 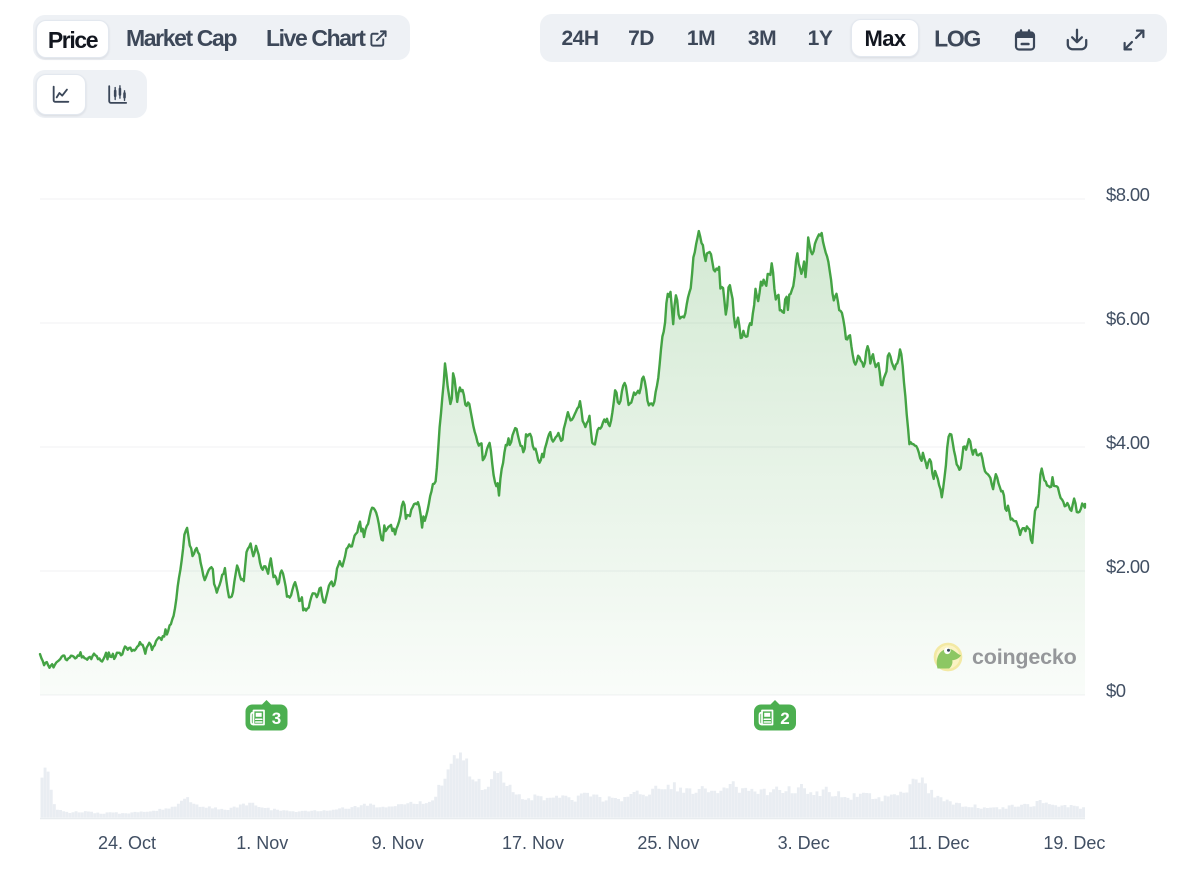 I want to click on svg-text: 24. Oct, so click(x=127, y=843).